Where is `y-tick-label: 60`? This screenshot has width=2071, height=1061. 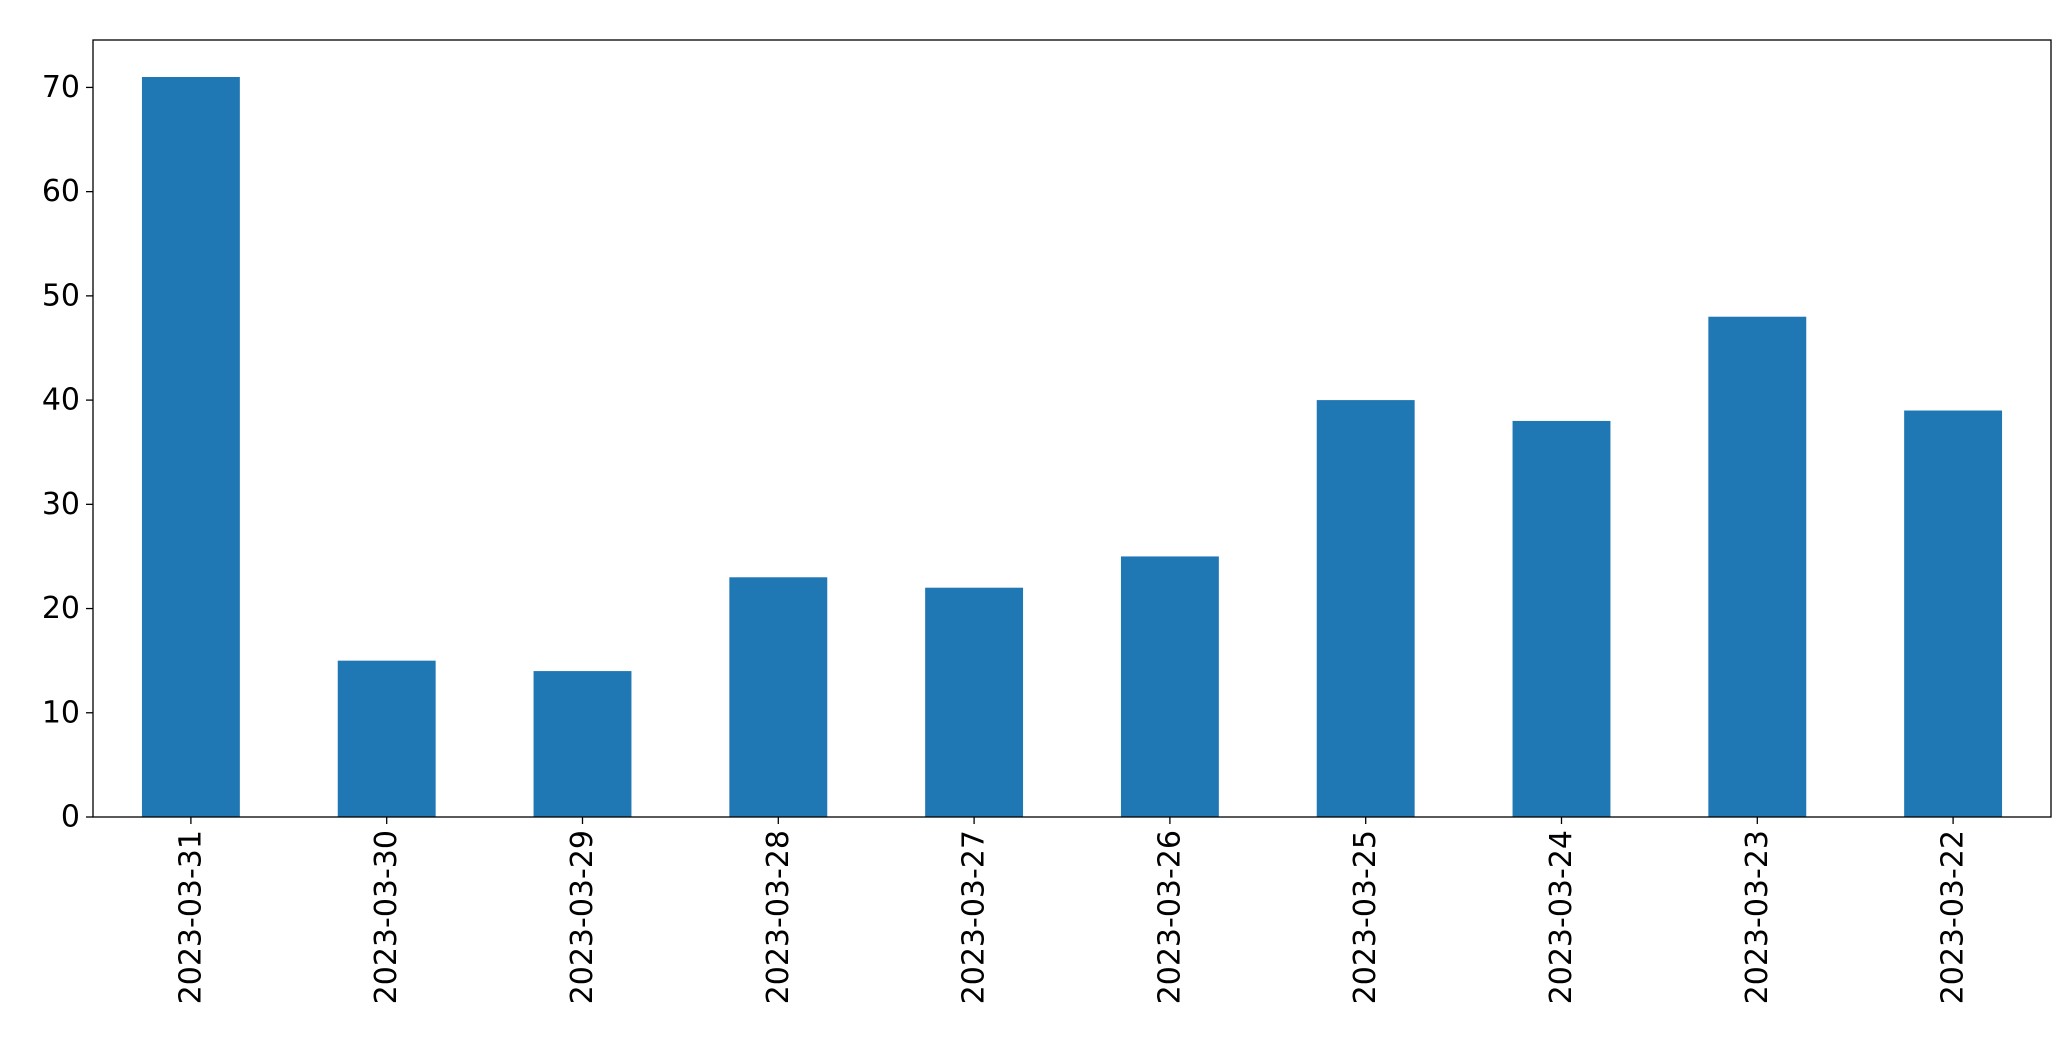
y-tick-label: 60 is located at coordinates (61, 191).